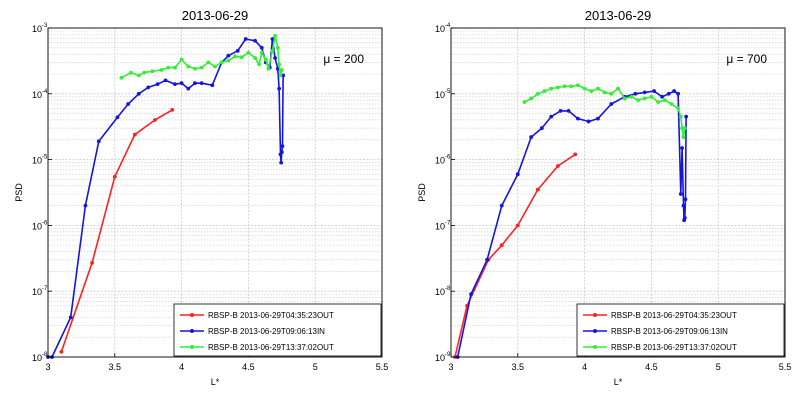  I want to click on panel-2-y-tick-label: 10⁻⁶, so click(443, 160).